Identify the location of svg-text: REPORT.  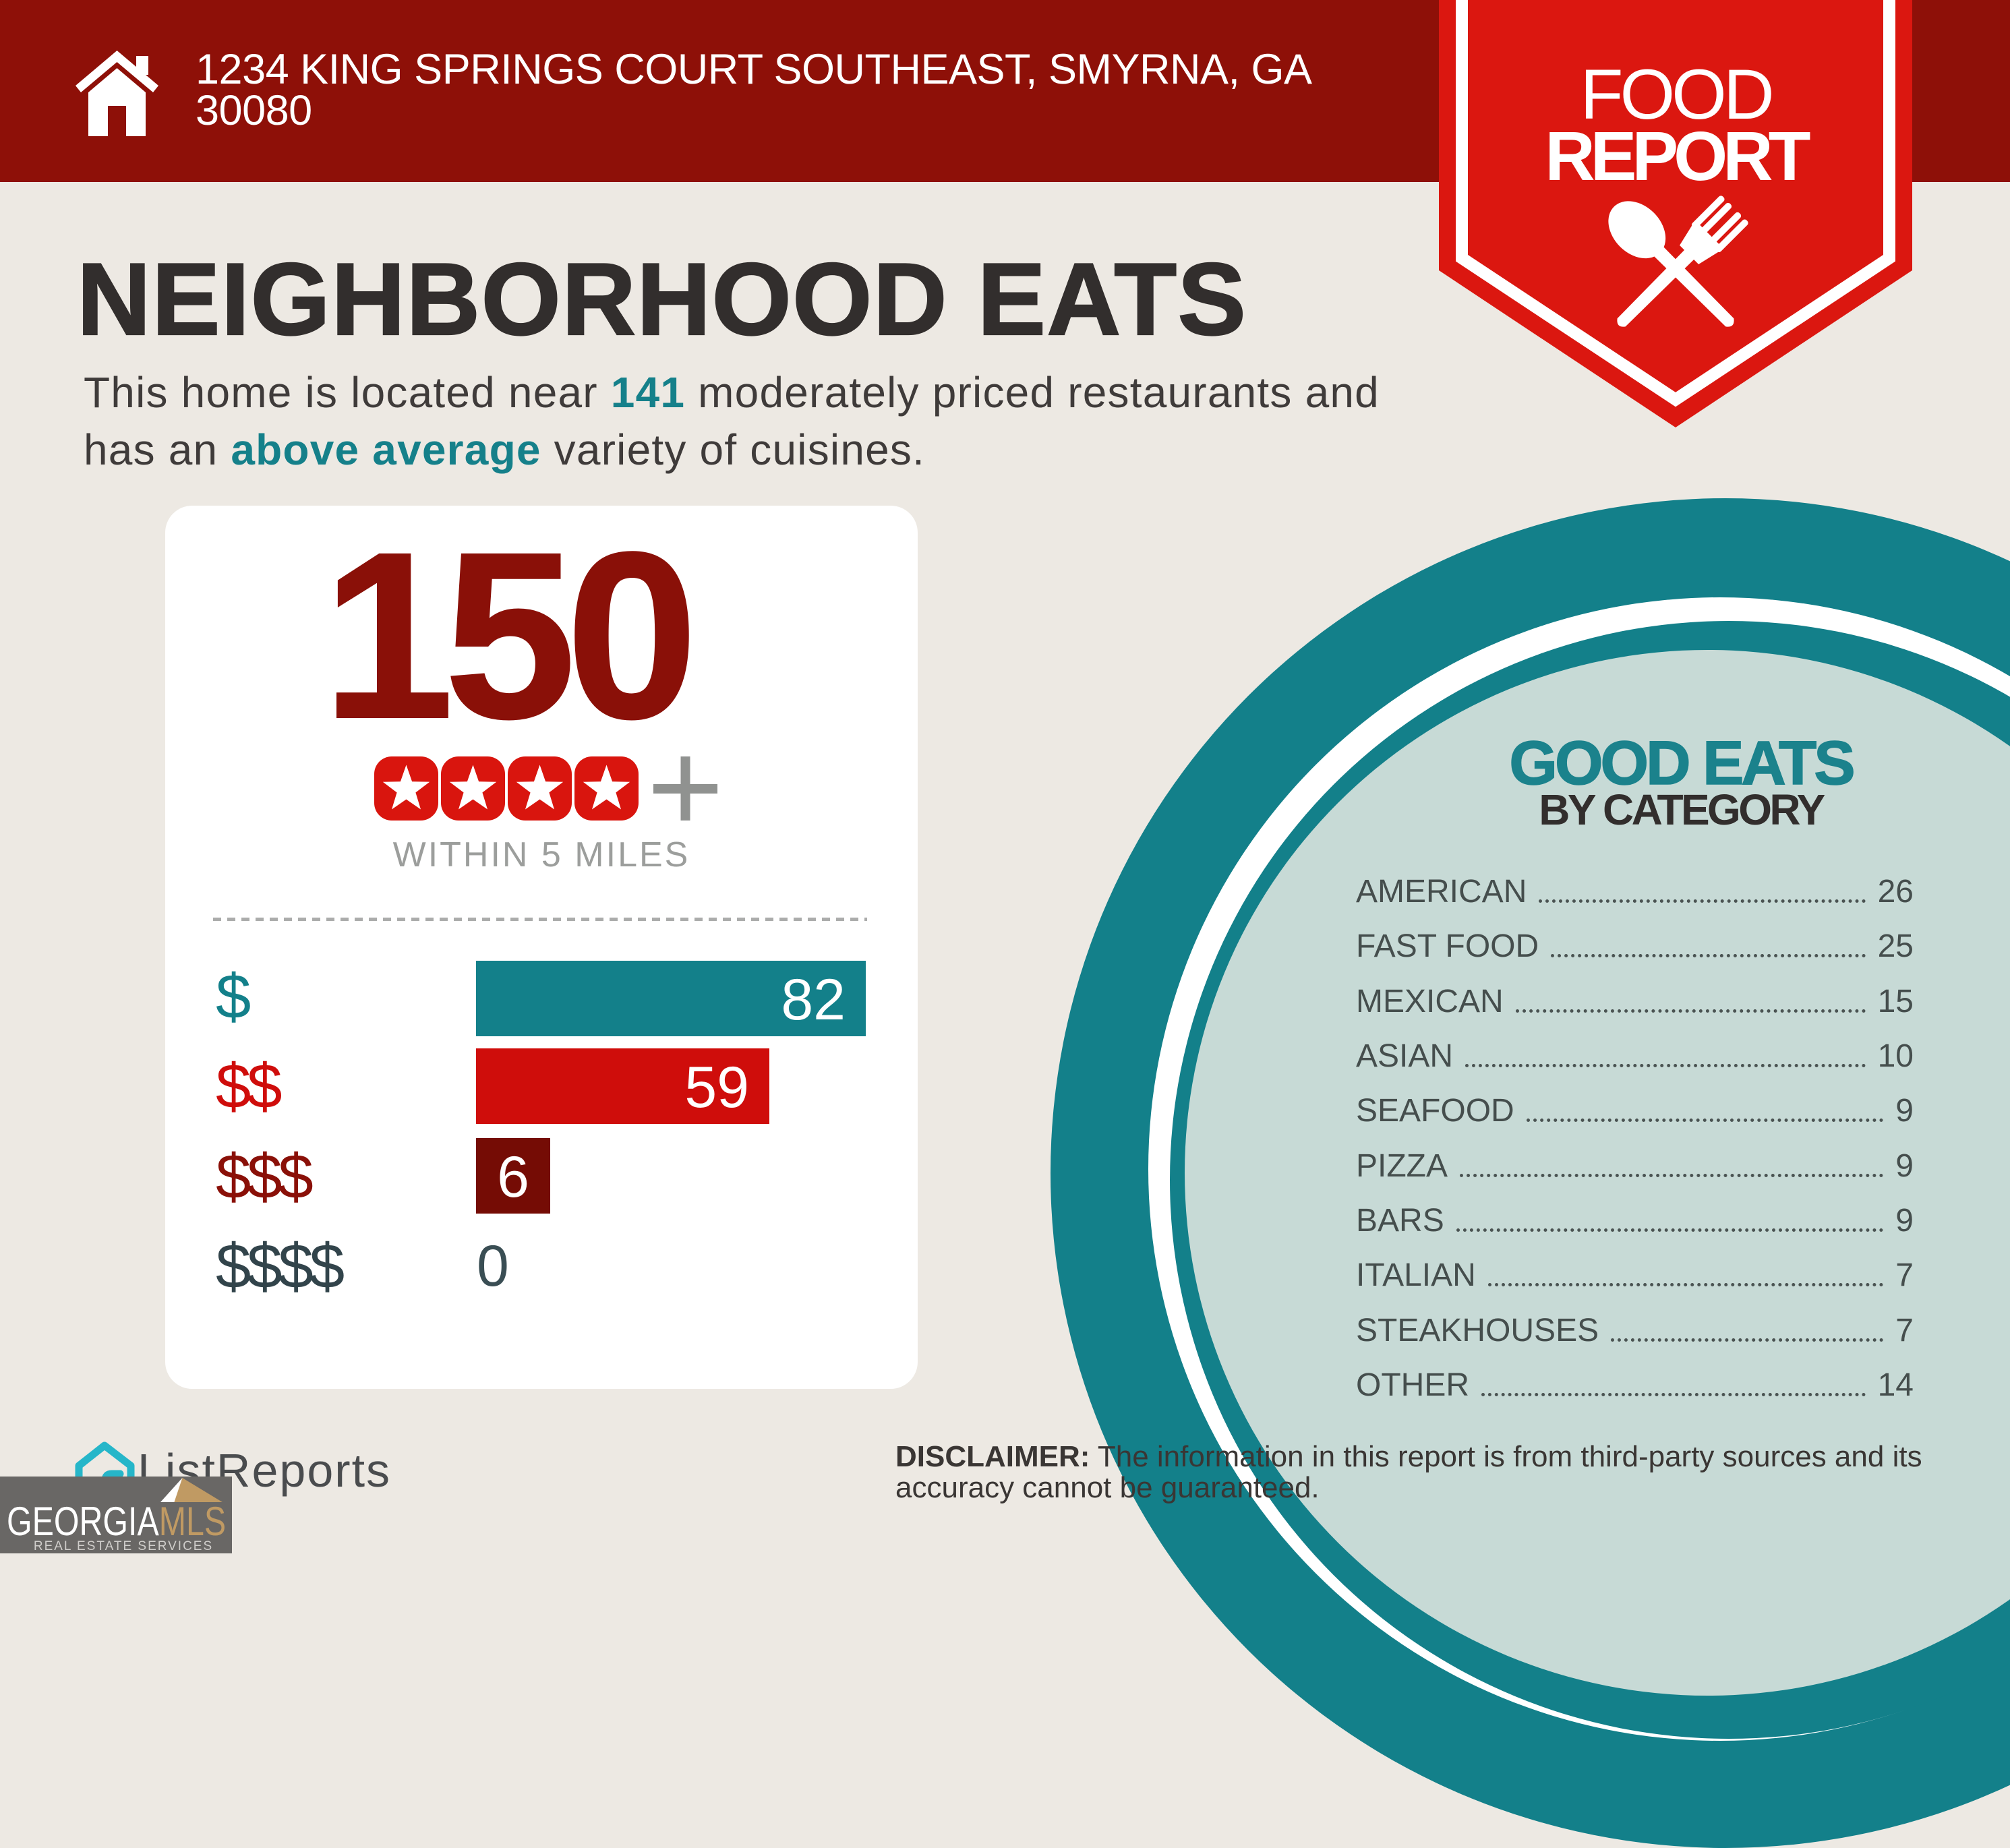
(1677, 156).